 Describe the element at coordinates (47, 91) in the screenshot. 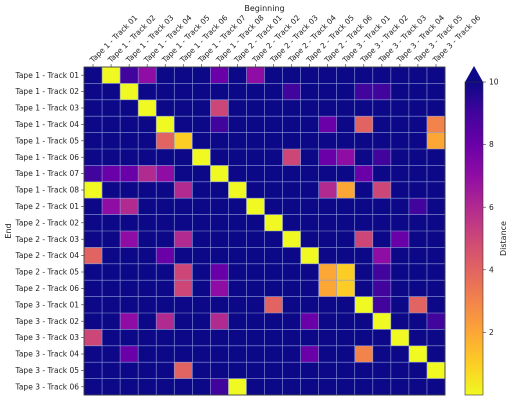

I see `y-tick-label: Tape 1 - Track 02` at that location.